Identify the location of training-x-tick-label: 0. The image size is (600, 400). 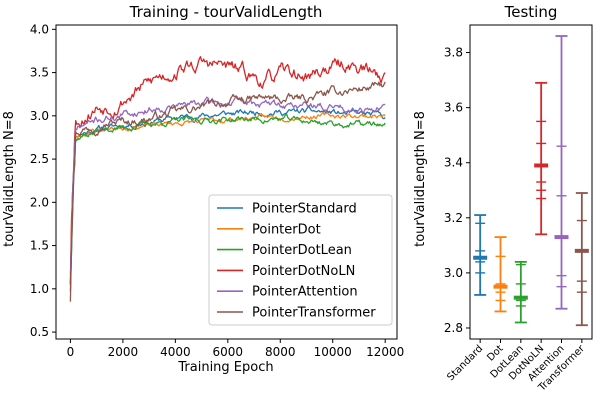
(71, 352).